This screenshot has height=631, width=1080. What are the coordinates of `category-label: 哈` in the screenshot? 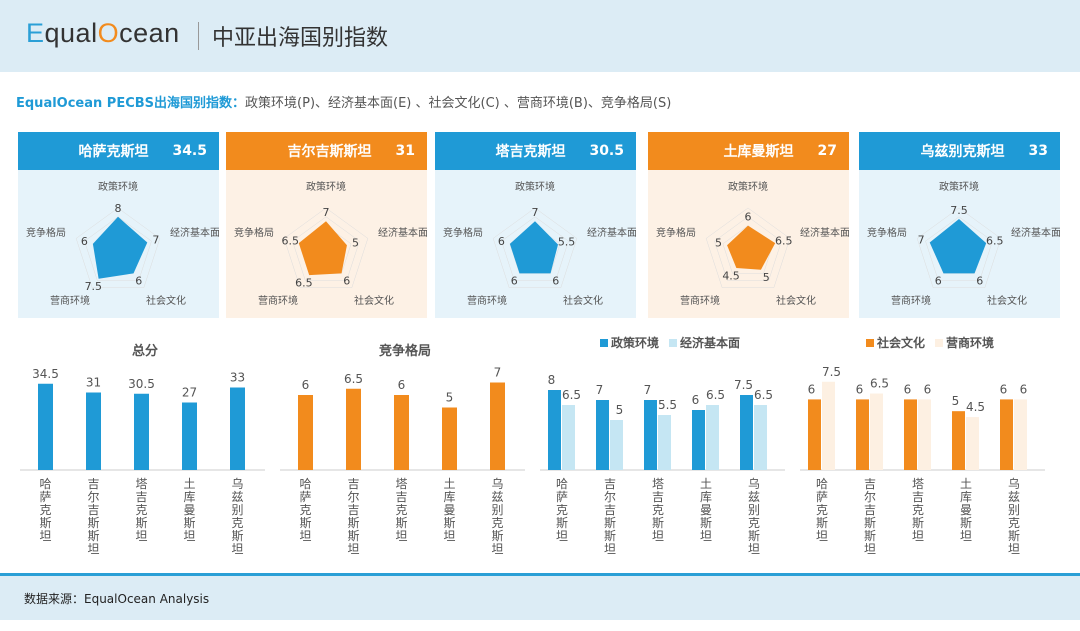 It's located at (305, 484).